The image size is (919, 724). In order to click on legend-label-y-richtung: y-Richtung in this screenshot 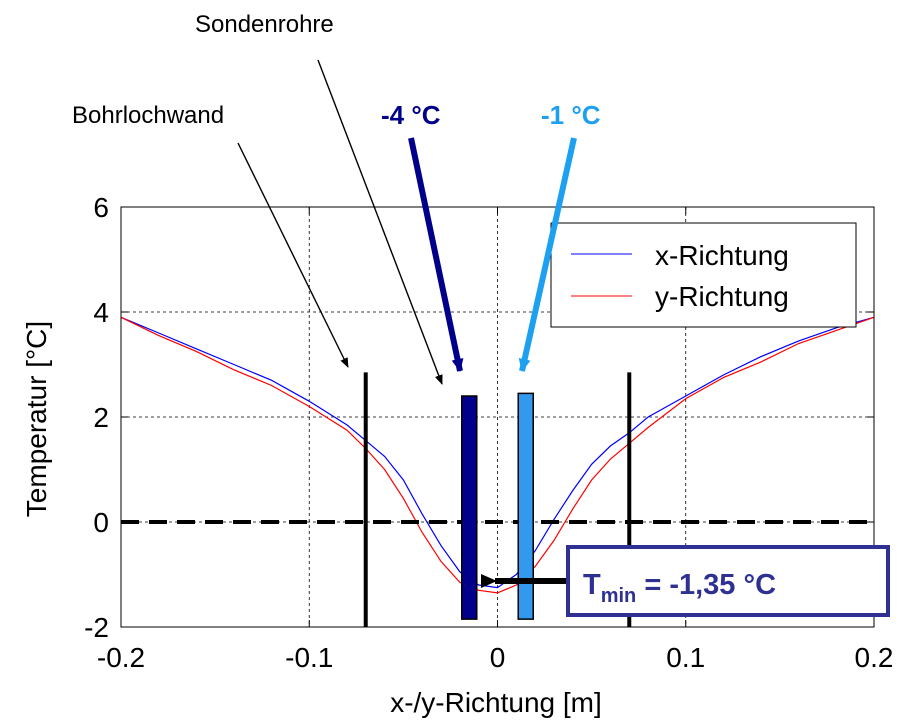, I will do `click(722, 296)`.